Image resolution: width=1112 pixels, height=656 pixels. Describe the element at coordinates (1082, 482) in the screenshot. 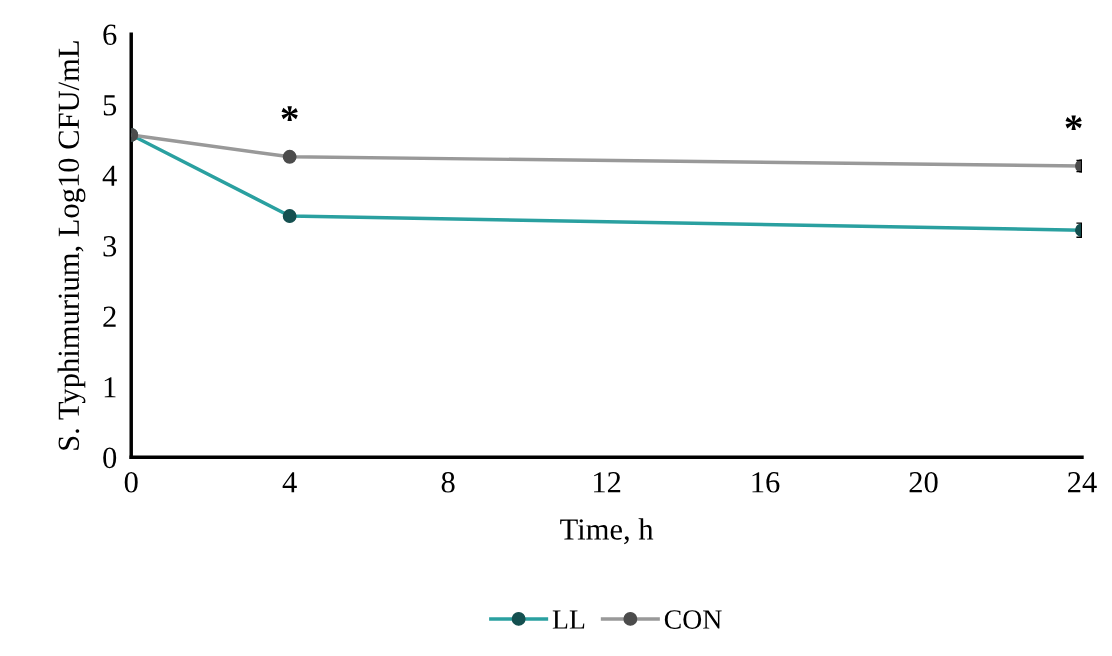

I see `x-tick-label: 24` at that location.